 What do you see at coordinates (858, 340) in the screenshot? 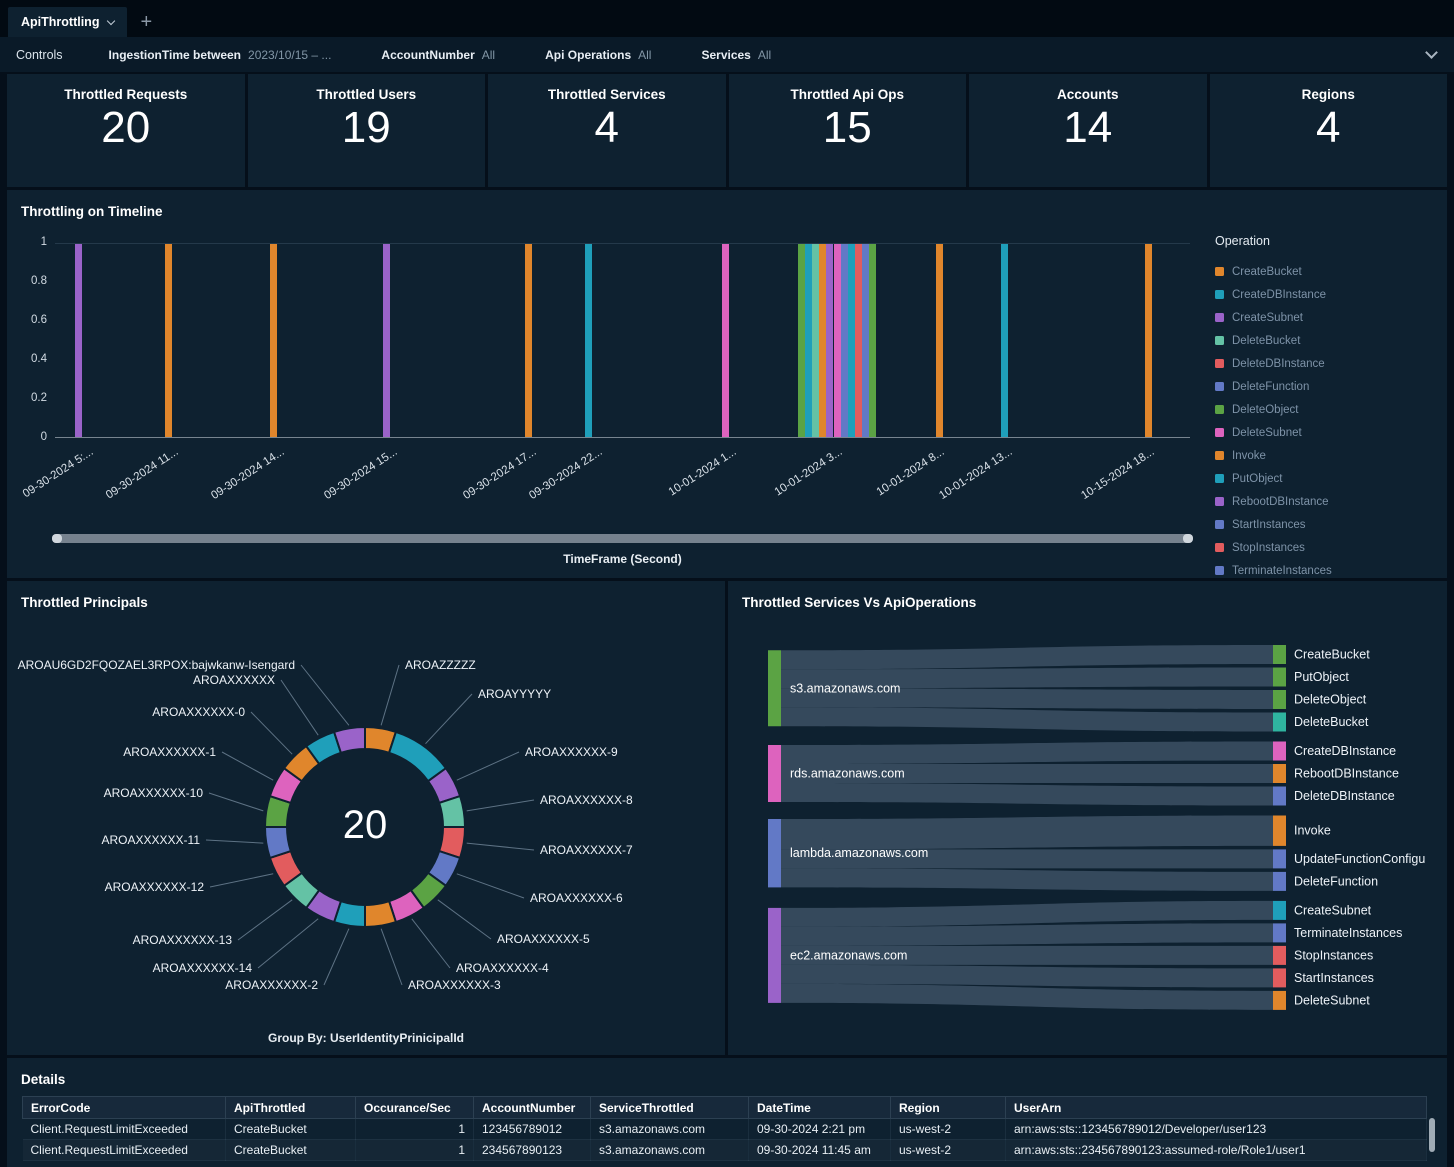
I see `timeline-bar-stopinstances` at bounding box center [858, 340].